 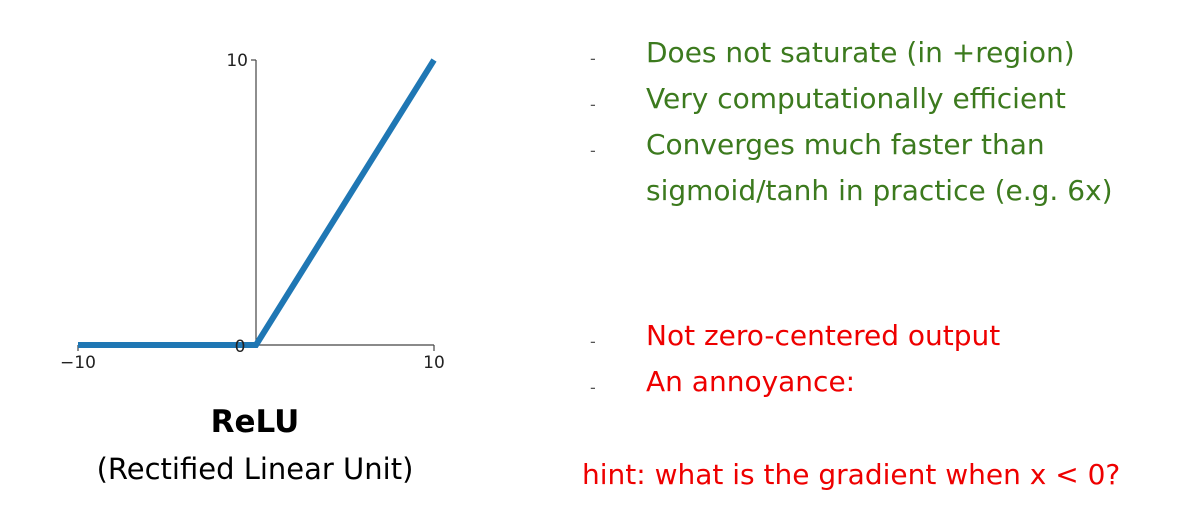 I want to click on cons-list-item: - Not zero-centered output, so click(x=795, y=336).